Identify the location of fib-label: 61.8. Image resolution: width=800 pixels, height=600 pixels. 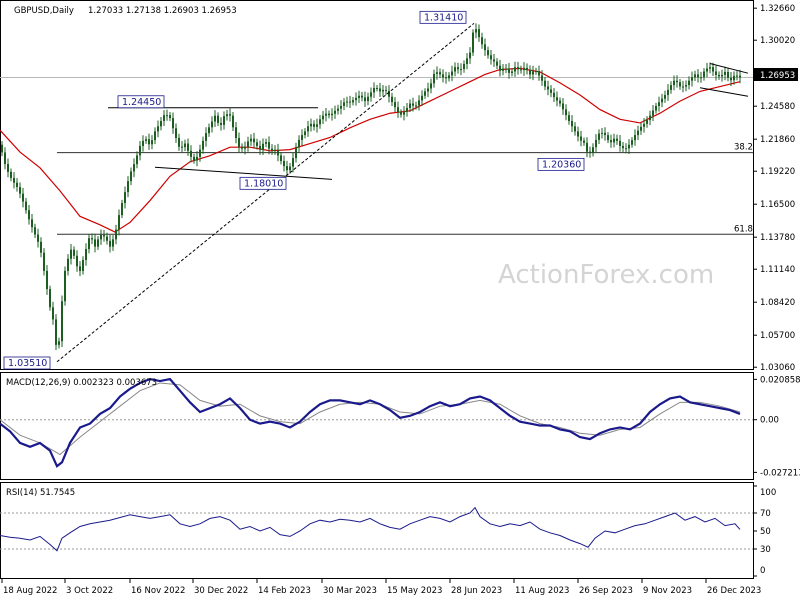
(743, 229).